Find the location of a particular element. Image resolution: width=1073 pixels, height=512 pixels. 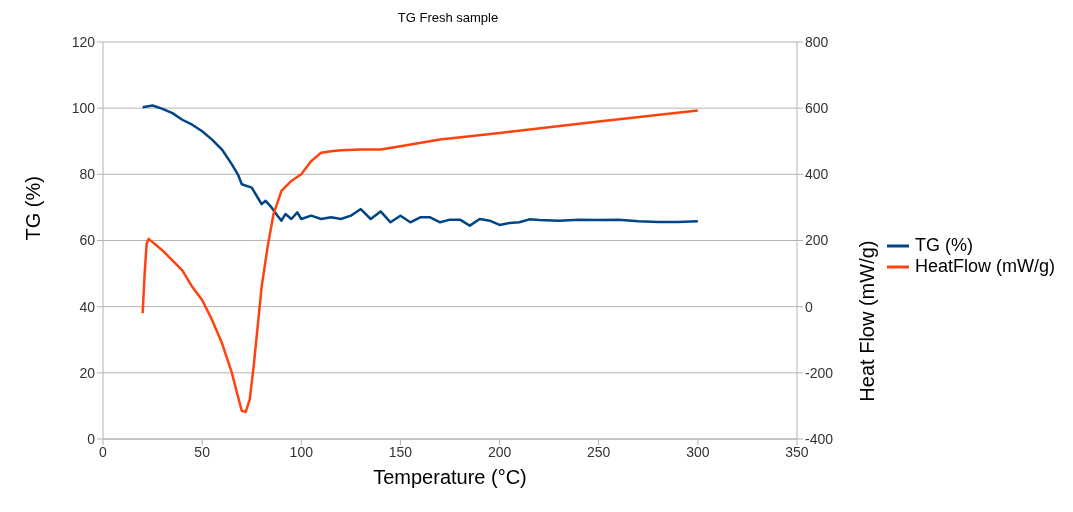

x-tick-label: 150 is located at coordinates (400, 451).